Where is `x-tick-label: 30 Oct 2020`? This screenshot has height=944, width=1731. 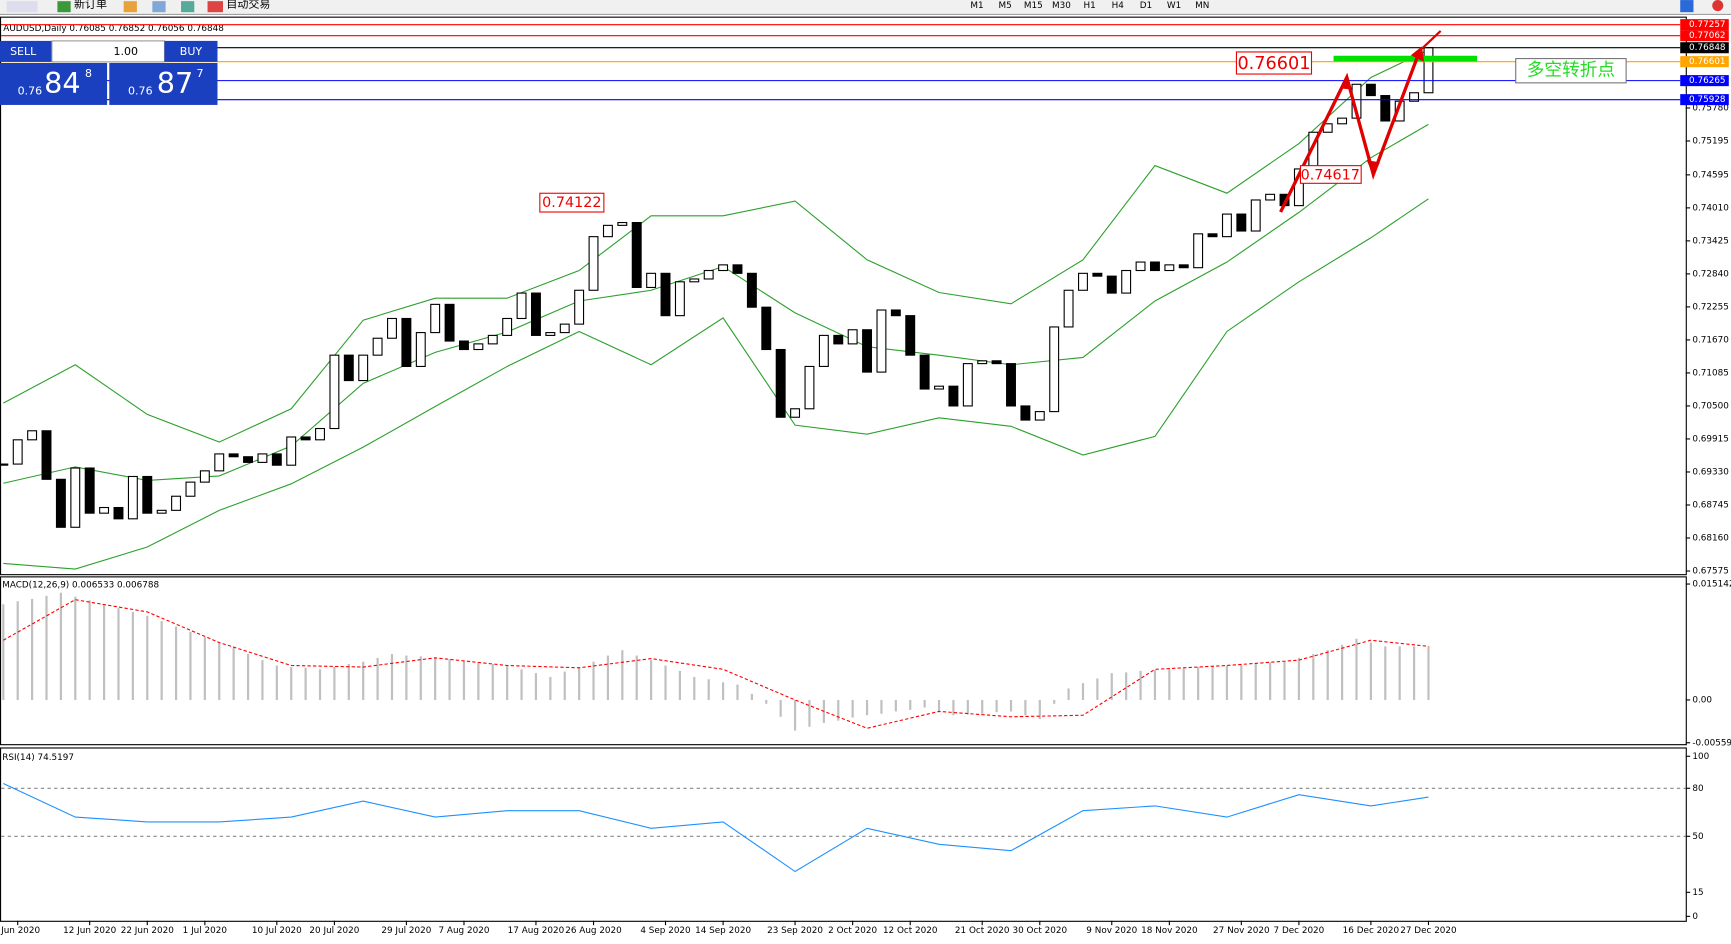 x-tick-label: 30 Oct 2020 is located at coordinates (1040, 931).